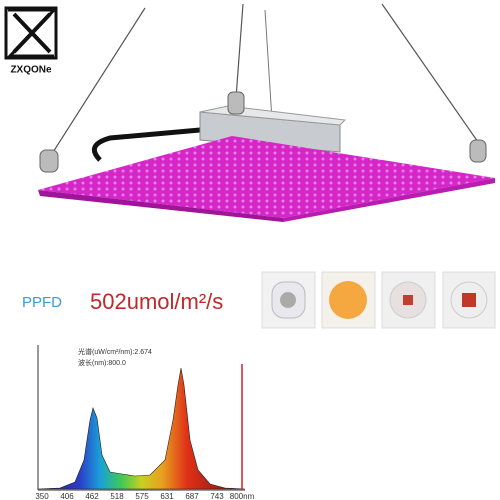 The width and height of the screenshot is (500, 500). Describe the element at coordinates (31, 41) in the screenshot. I see `logo: ZXQONe` at that location.